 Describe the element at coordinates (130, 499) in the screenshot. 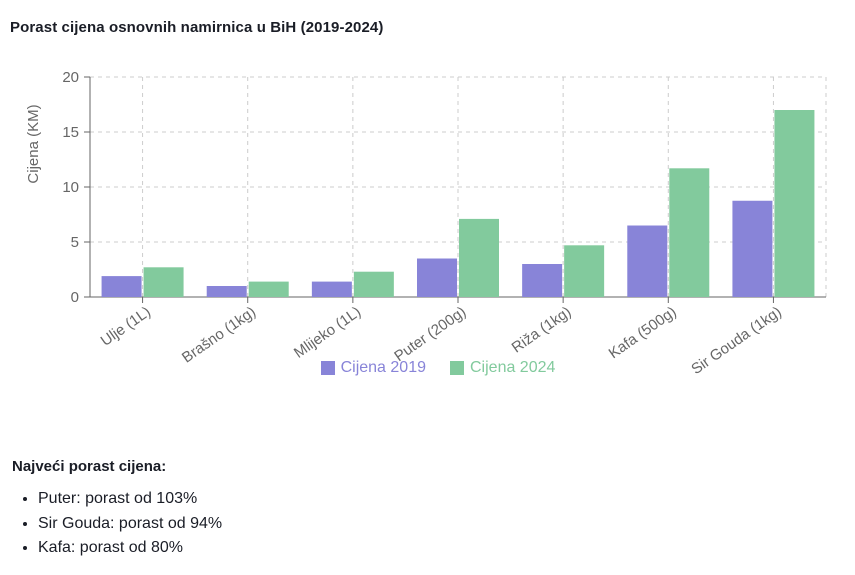

I see `summary-item: Puter: porast od 103%` at that location.